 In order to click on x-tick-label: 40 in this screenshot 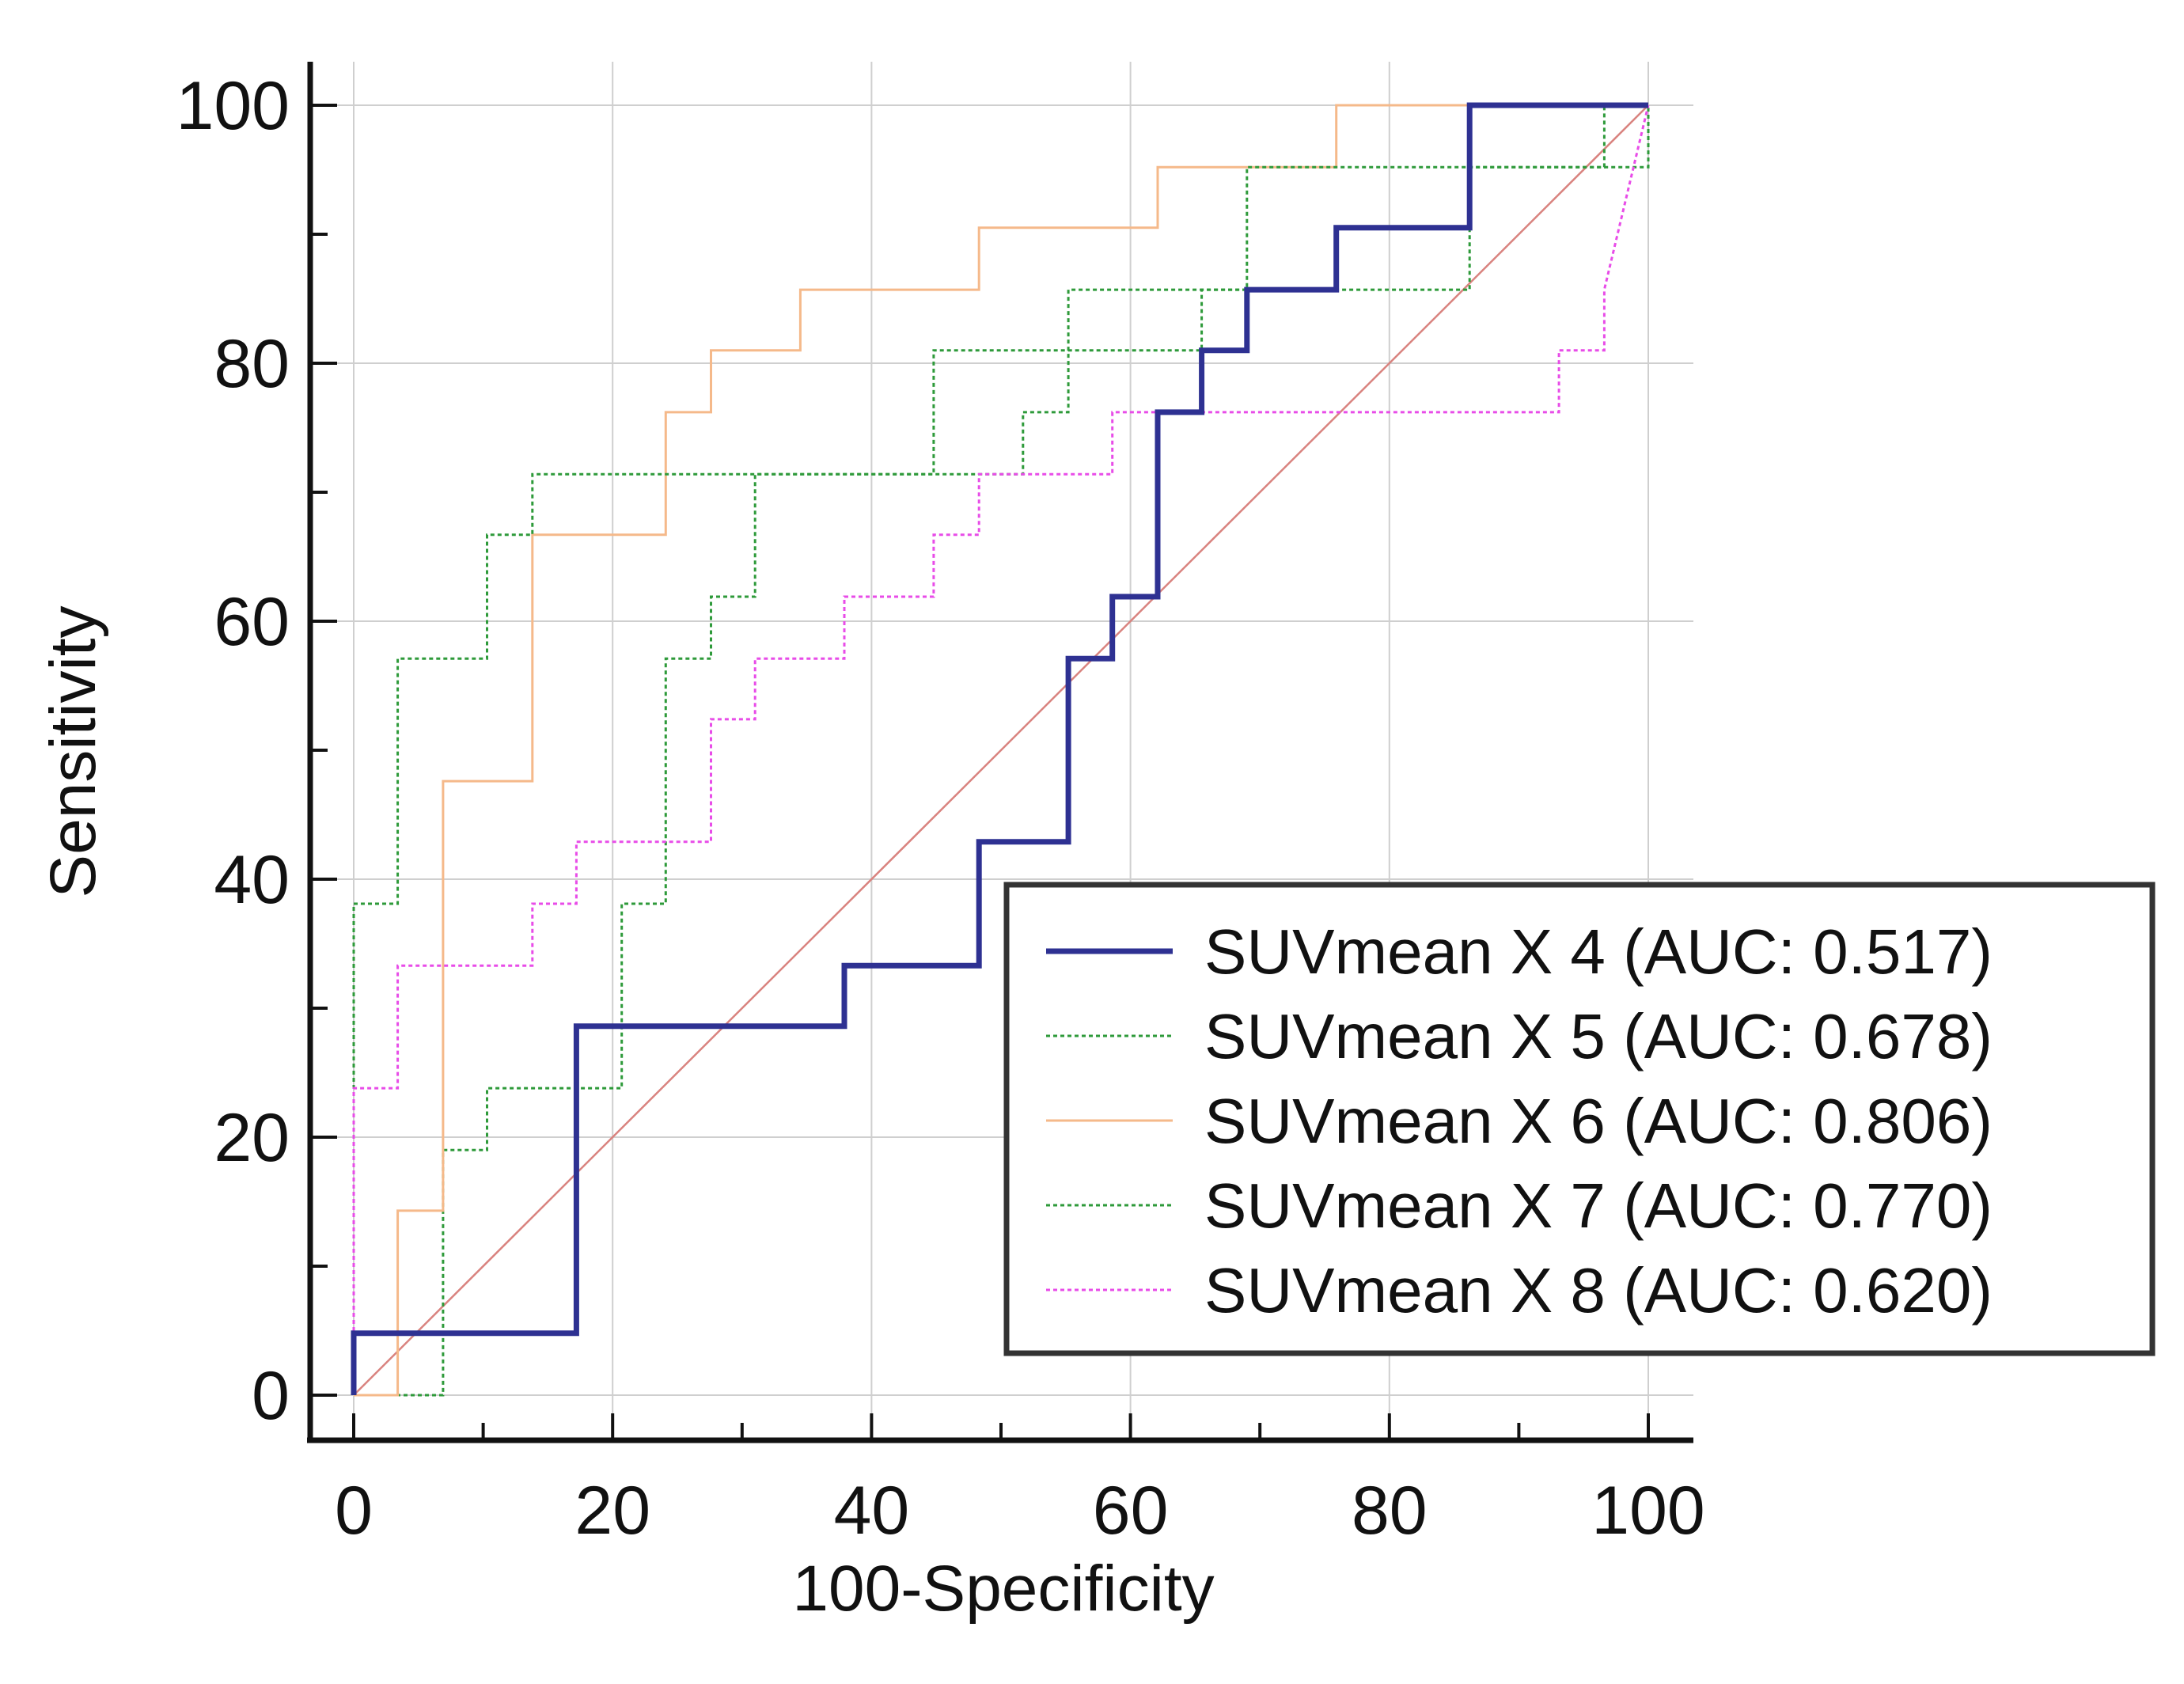, I will do `click(872, 1511)`.